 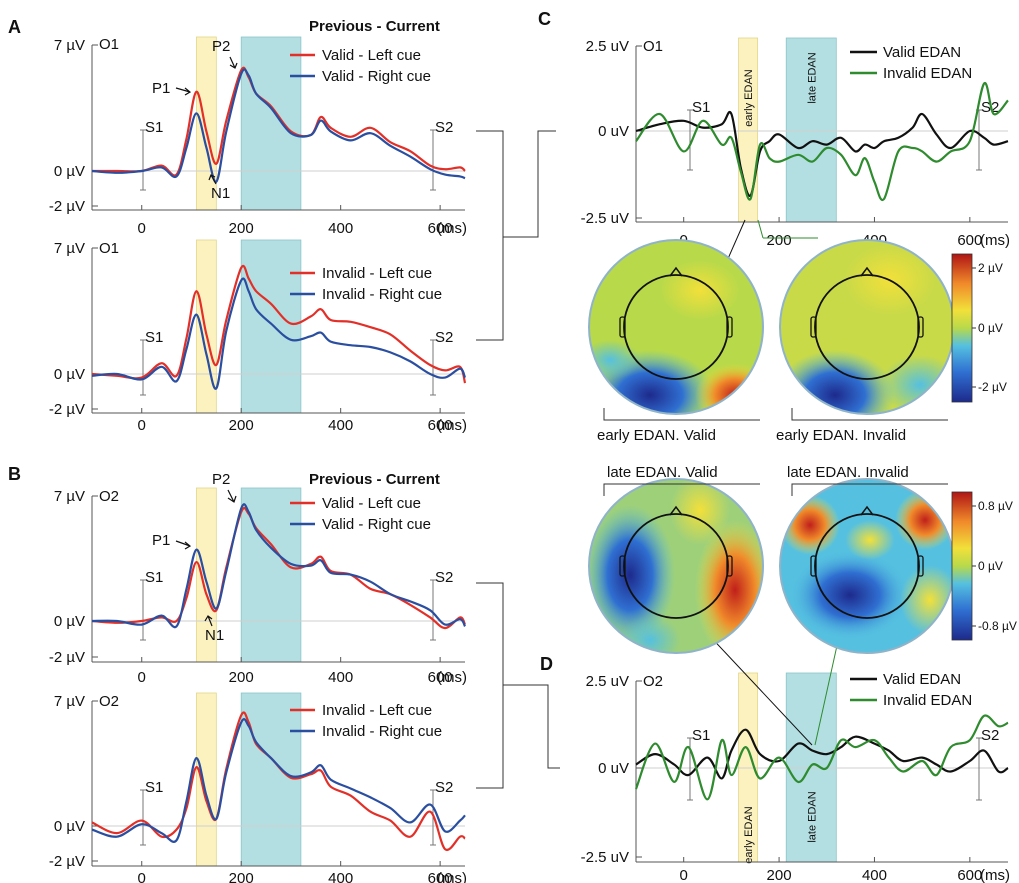 I want to click on y-tick-label: -2.5 uV, so click(x=605, y=218).